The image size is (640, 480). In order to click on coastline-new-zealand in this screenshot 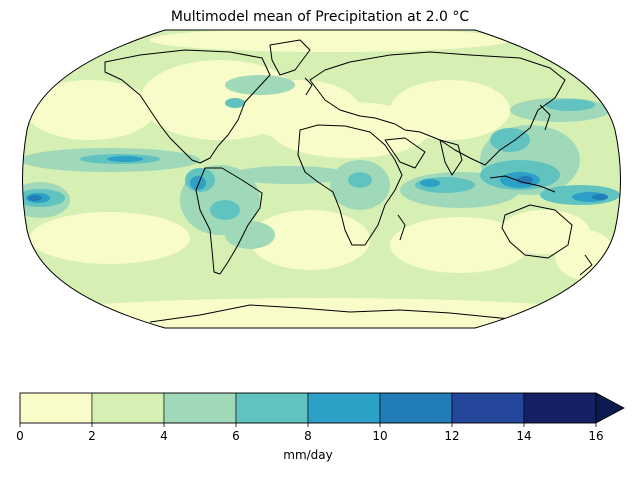, I will do `click(586, 265)`.